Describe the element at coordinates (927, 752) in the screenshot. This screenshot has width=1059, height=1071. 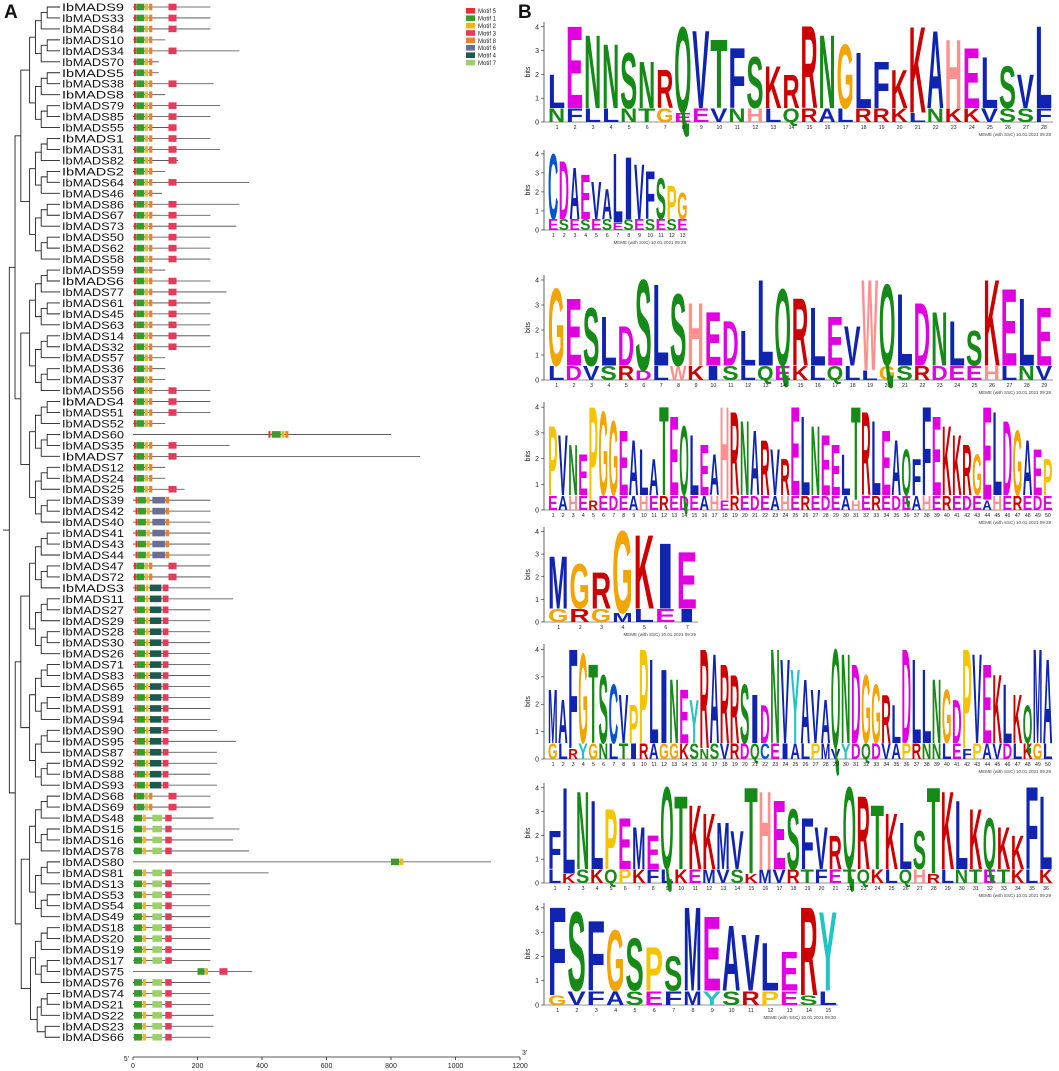
I see `logo-residue: N` at that location.